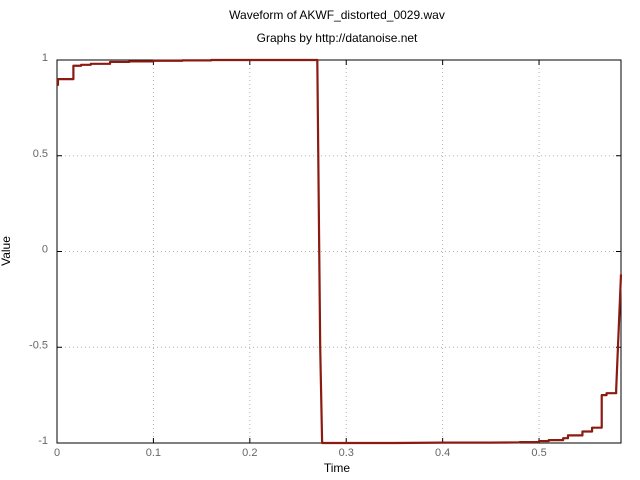  I want to click on x-tick-label-5: 0.5, so click(538, 453).